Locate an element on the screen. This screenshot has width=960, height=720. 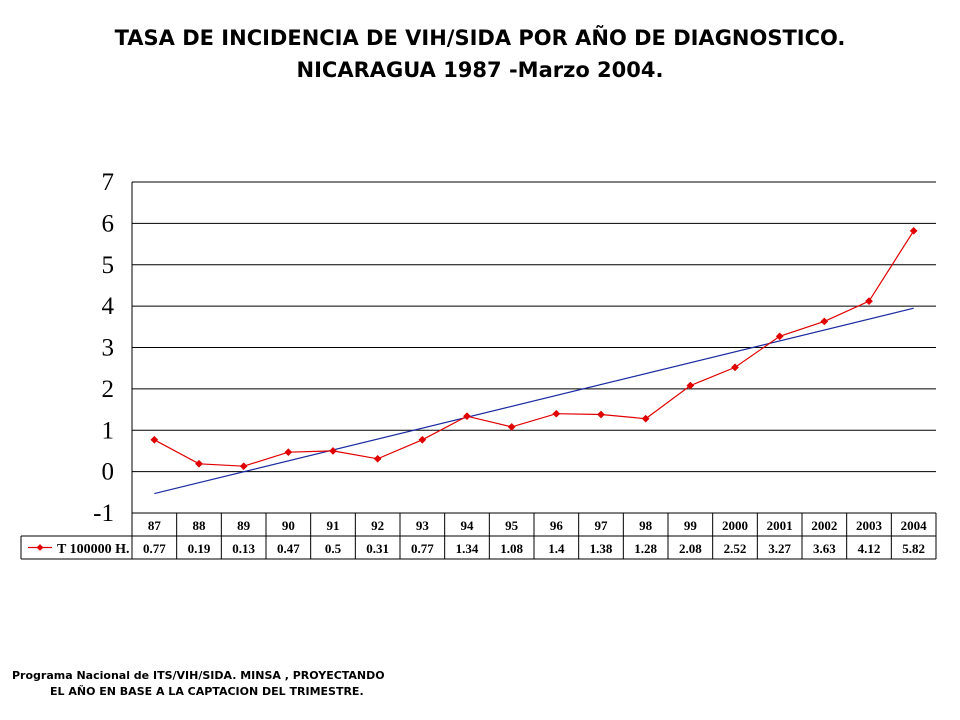
y-tick-label: -1 is located at coordinates (103, 513).